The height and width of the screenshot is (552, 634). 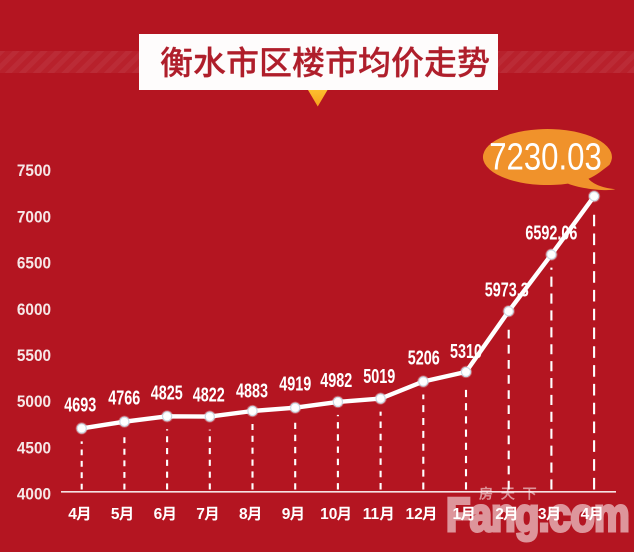 What do you see at coordinates (336, 379) in the screenshot?
I see `svg-text: 4982` at bounding box center [336, 379].